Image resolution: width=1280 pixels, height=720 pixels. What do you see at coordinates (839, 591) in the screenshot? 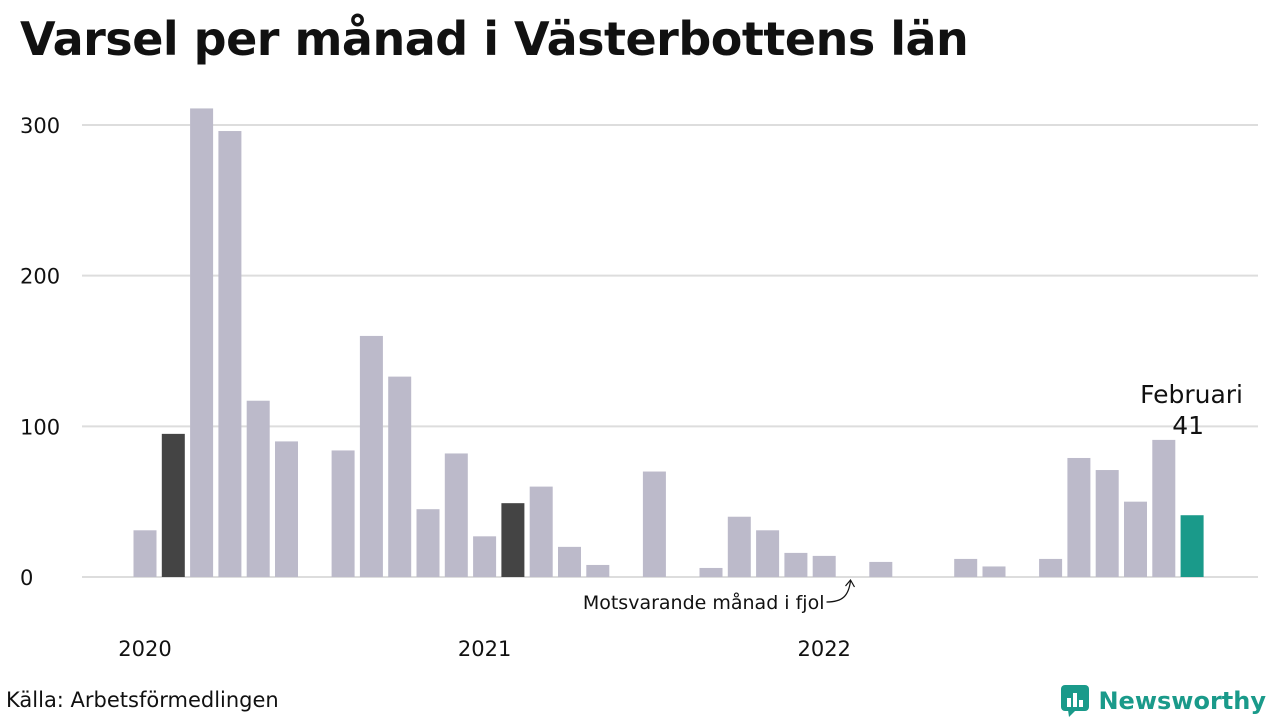
I see `annotation-arrow` at bounding box center [839, 591].